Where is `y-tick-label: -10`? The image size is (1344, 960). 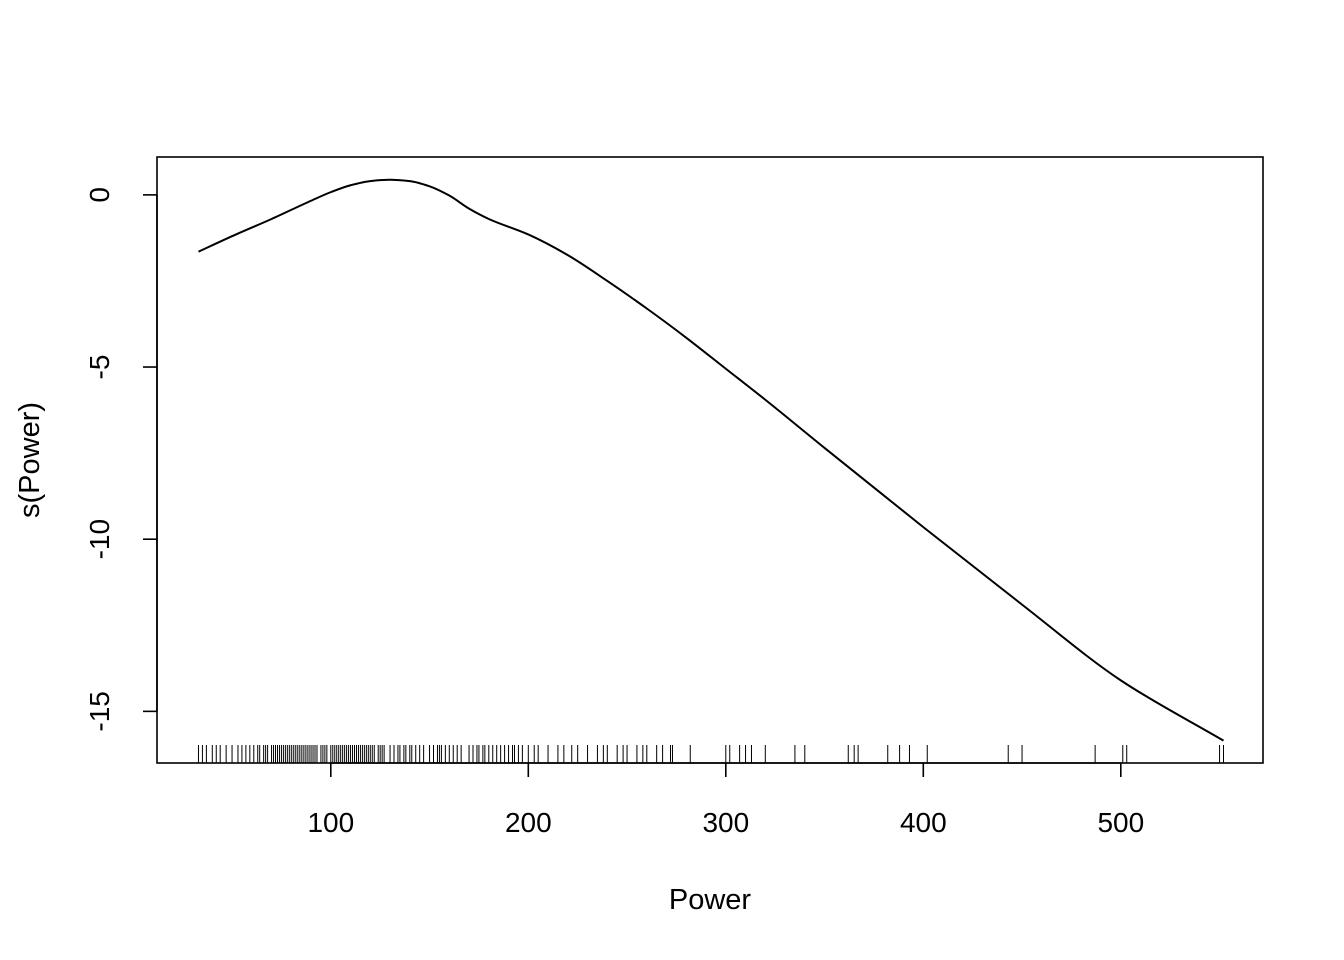
y-tick-label: -10 is located at coordinates (99, 539).